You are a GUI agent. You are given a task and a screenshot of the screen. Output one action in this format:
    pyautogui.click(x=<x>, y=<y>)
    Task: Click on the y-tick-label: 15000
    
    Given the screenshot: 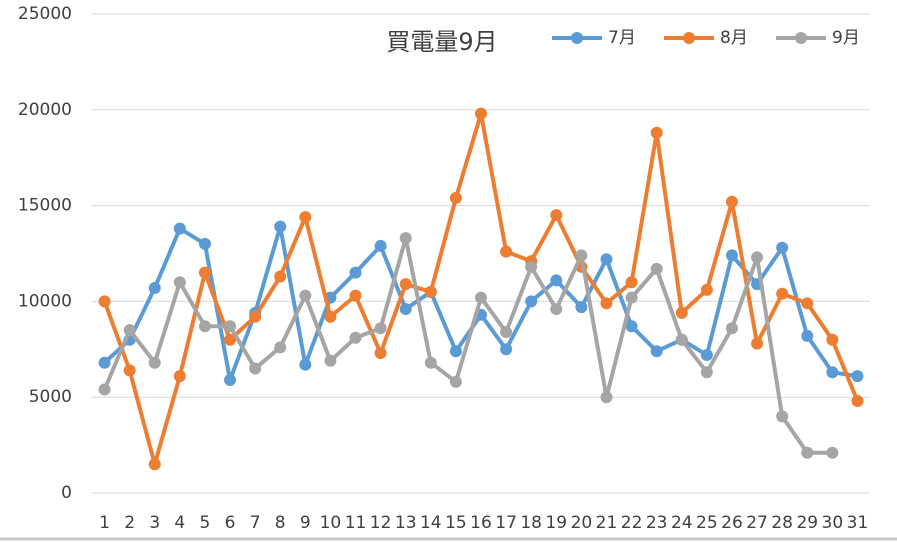 What is the action you would take?
    pyautogui.click(x=45, y=206)
    